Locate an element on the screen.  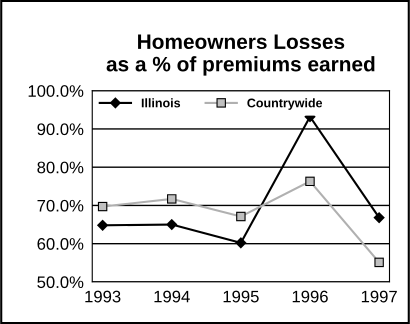
y-tick-label: 50.0% is located at coordinates (60, 282).